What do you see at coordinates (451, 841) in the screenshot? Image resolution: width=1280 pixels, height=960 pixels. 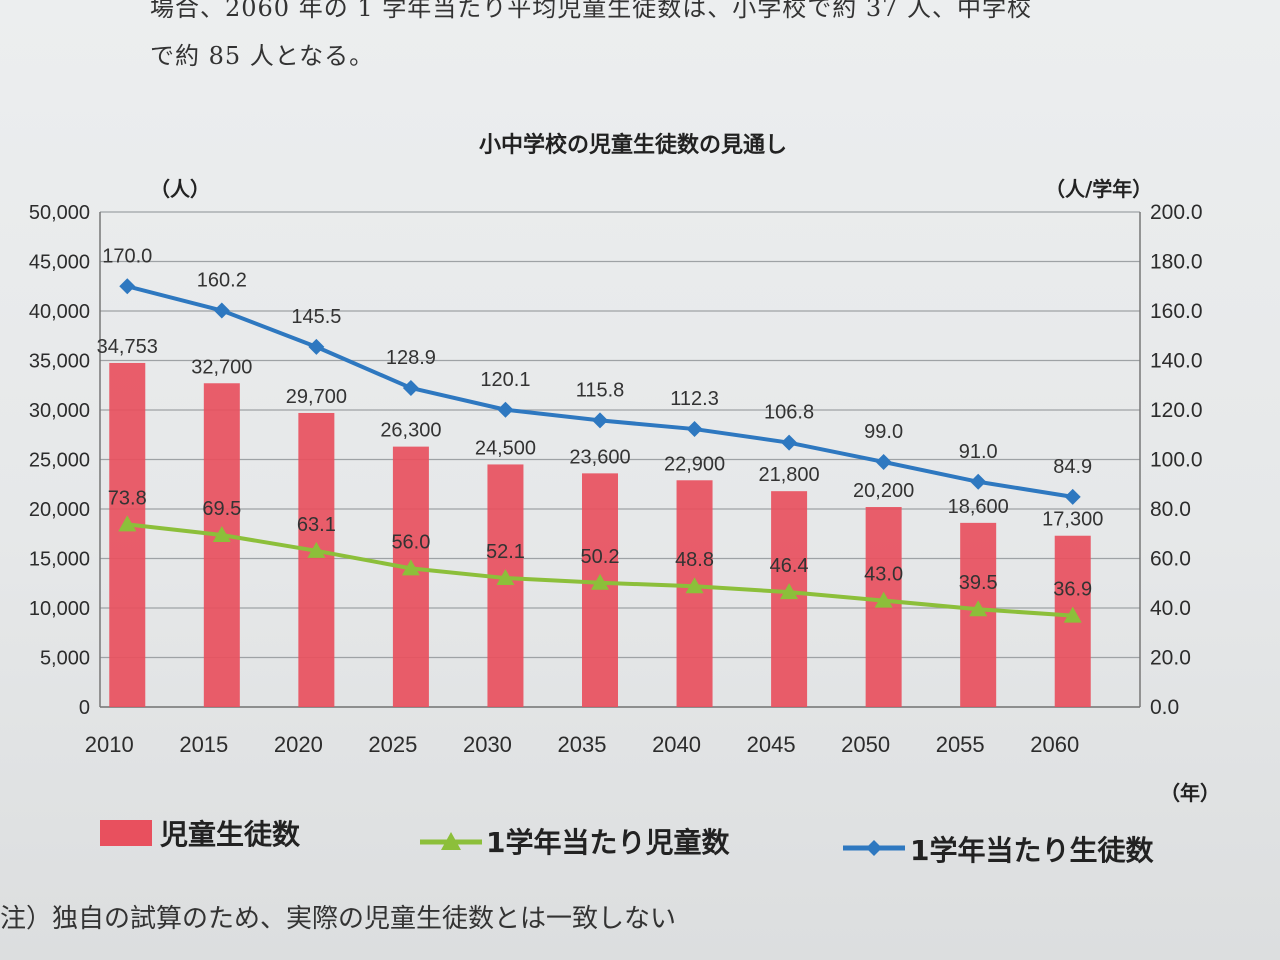 I see `legend-triangle-icon` at bounding box center [451, 841].